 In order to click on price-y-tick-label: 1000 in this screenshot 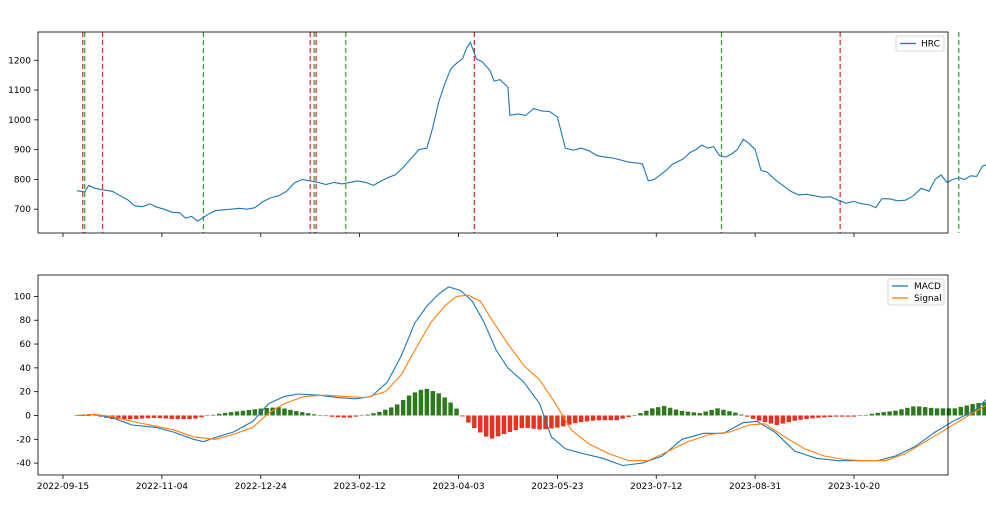, I will do `click(19, 121)`.